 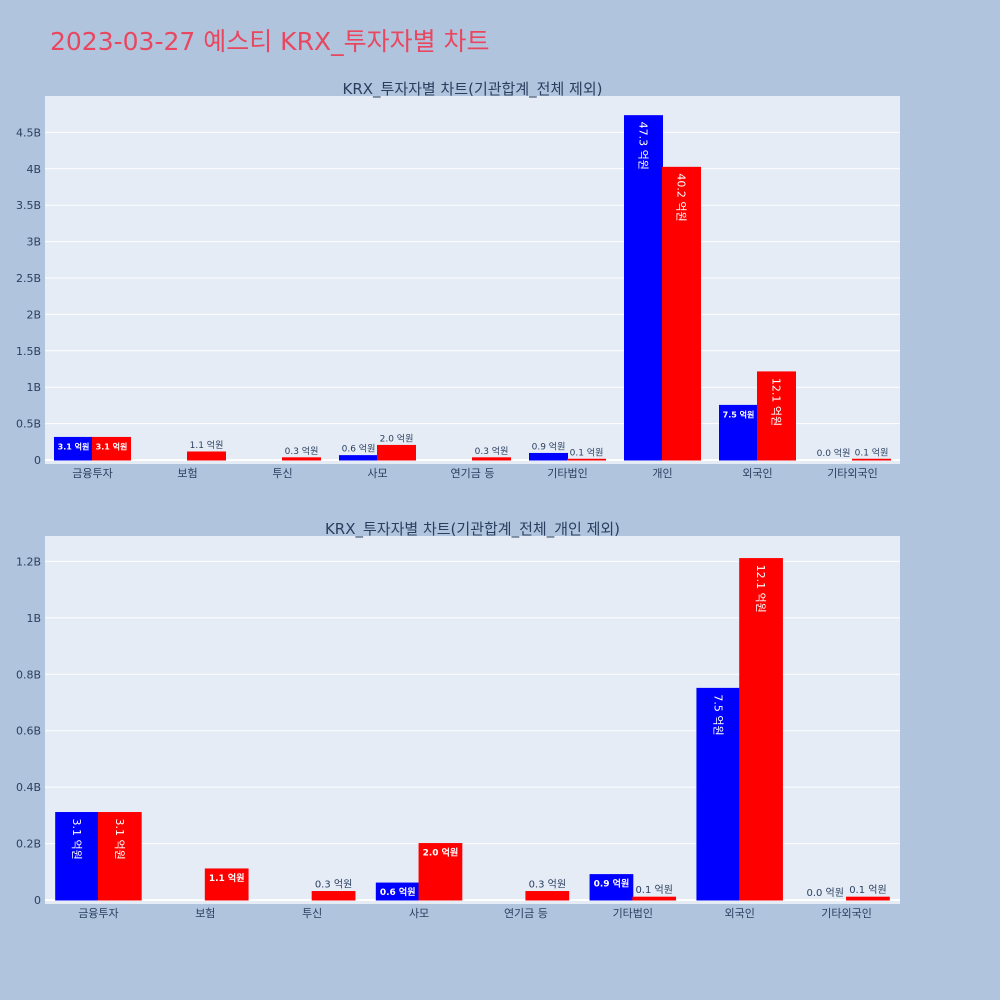 I want to click on y-tick-label: 0.6B, so click(x=28, y=731).